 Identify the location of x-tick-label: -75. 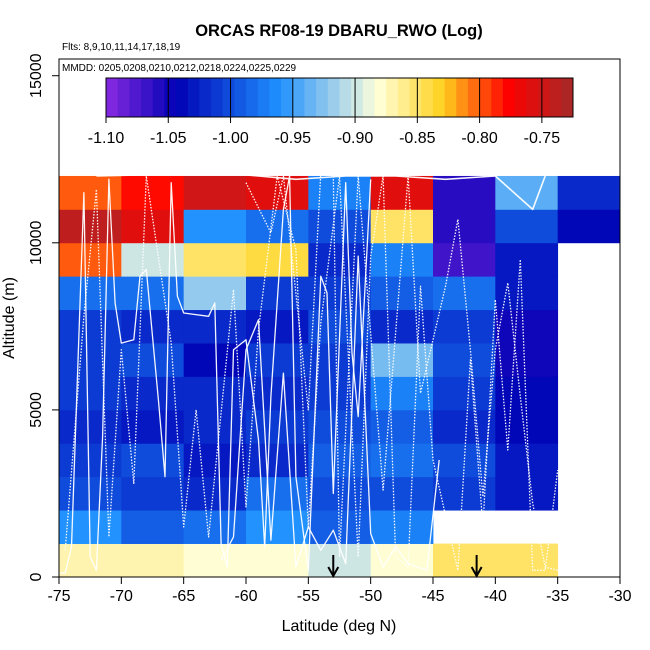
(58, 596).